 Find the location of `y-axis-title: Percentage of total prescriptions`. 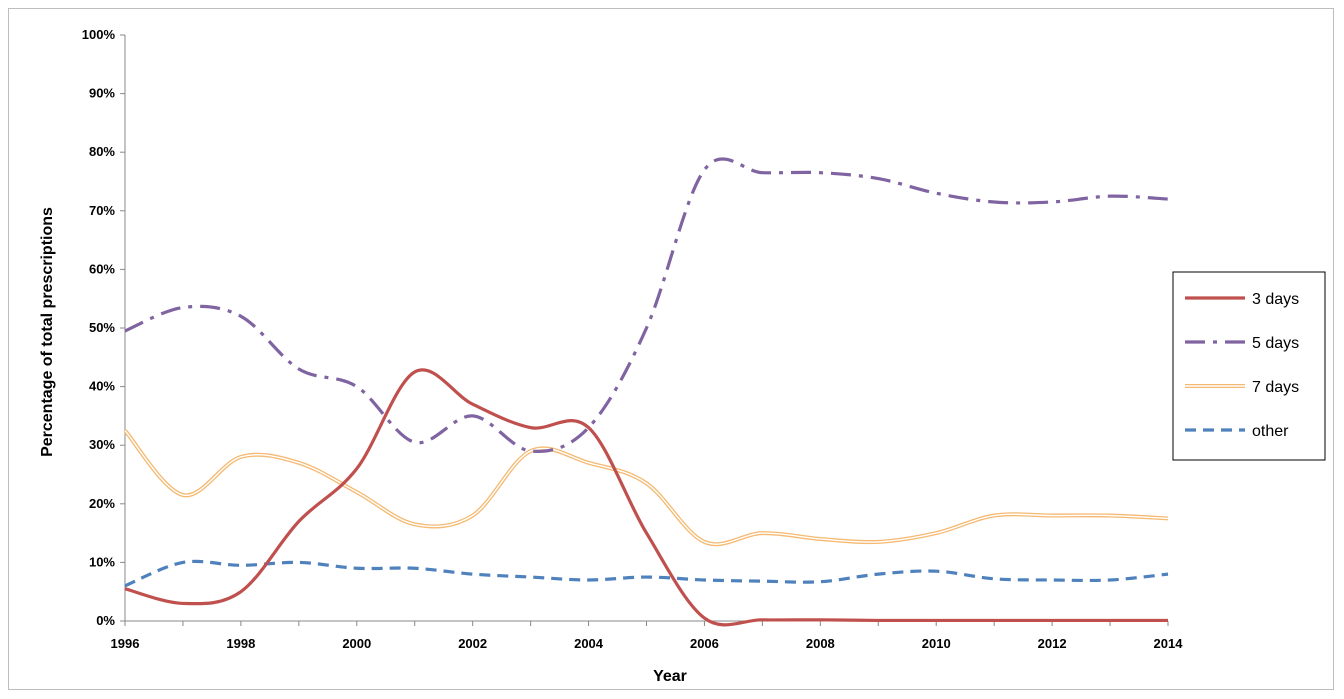

y-axis-title: Percentage of total prescriptions is located at coordinates (47, 332).